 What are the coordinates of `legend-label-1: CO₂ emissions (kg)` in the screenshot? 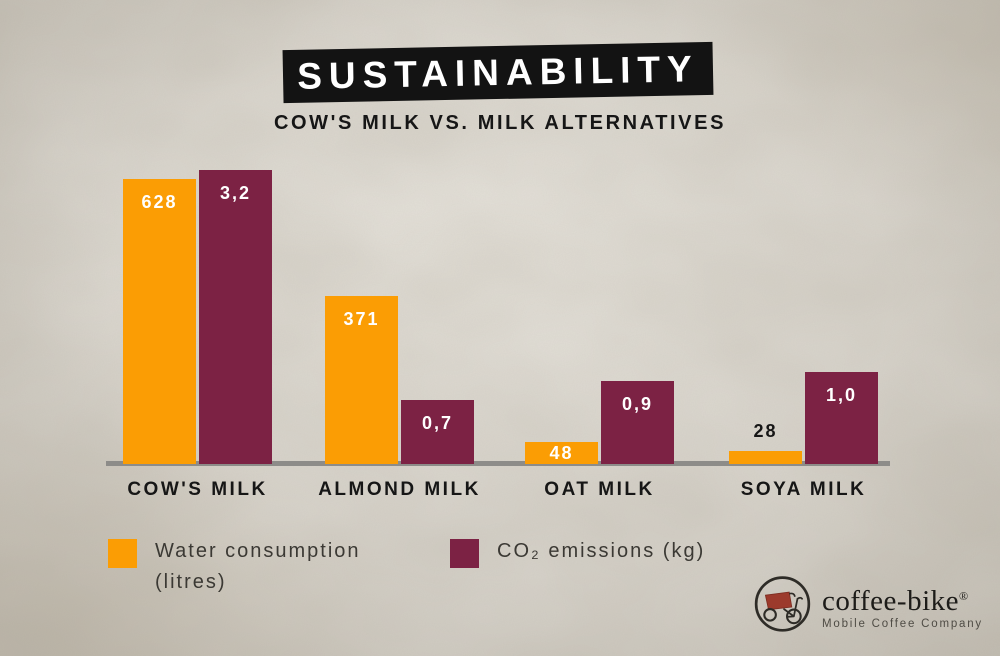 It's located at (601, 551).